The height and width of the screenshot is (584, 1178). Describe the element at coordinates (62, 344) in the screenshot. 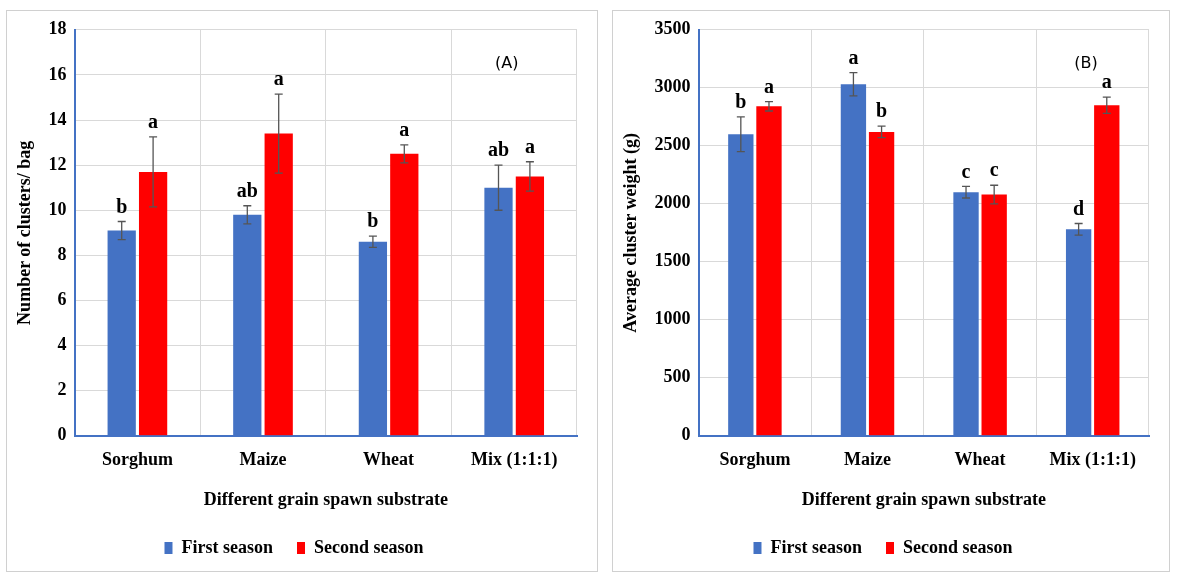

I see `y-tick-label: 4` at that location.